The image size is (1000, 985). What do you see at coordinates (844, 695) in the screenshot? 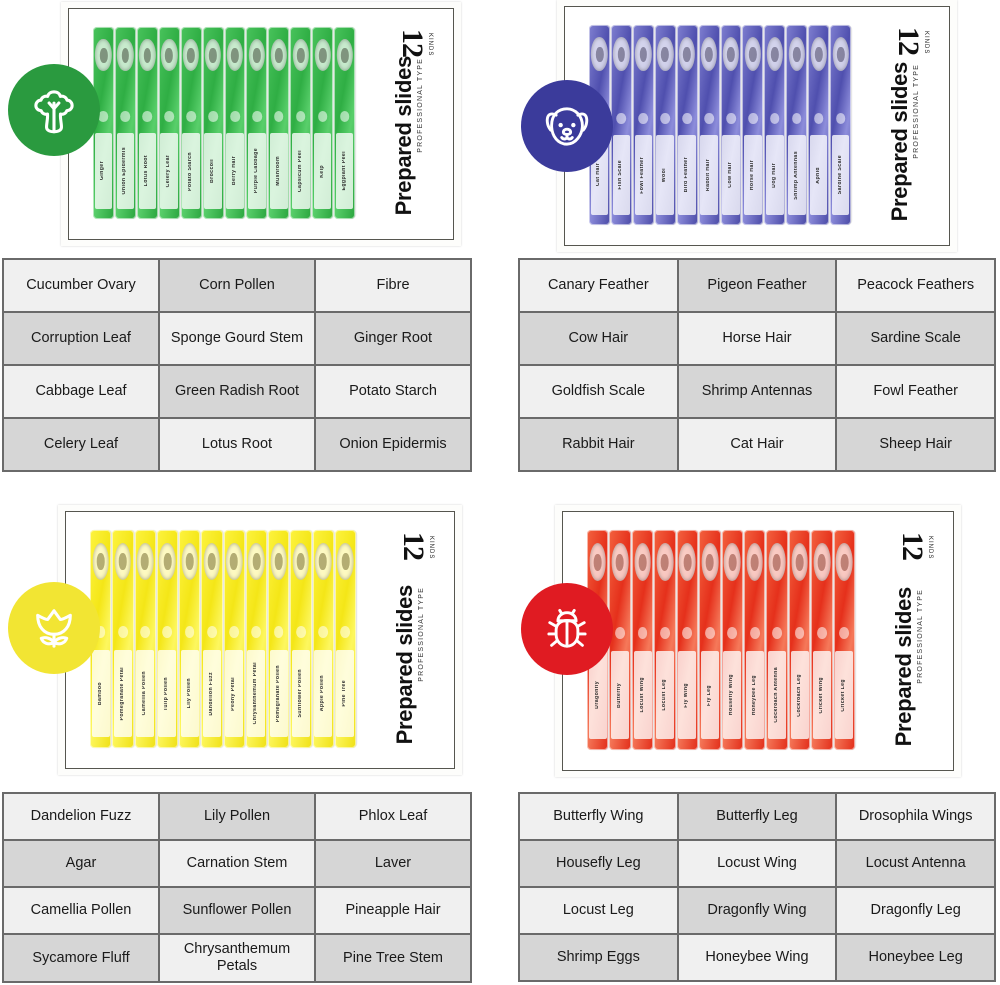
I see `slide-label-strip: Cricket Leg` at bounding box center [844, 695].